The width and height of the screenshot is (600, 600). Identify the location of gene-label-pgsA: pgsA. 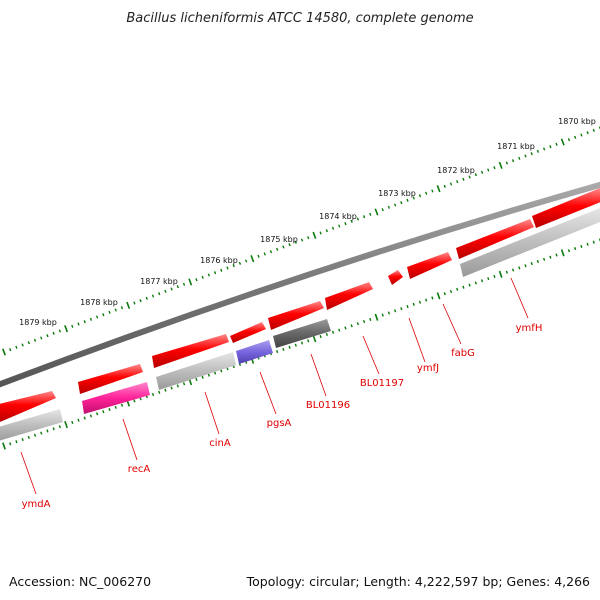
(279, 423).